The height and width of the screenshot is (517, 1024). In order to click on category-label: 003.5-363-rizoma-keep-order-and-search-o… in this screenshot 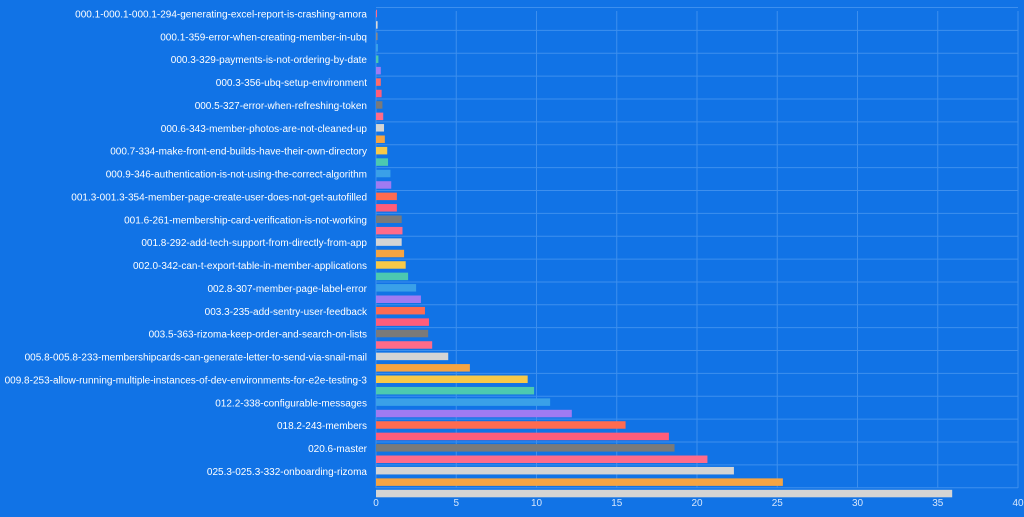, I will do `click(258, 335)`.